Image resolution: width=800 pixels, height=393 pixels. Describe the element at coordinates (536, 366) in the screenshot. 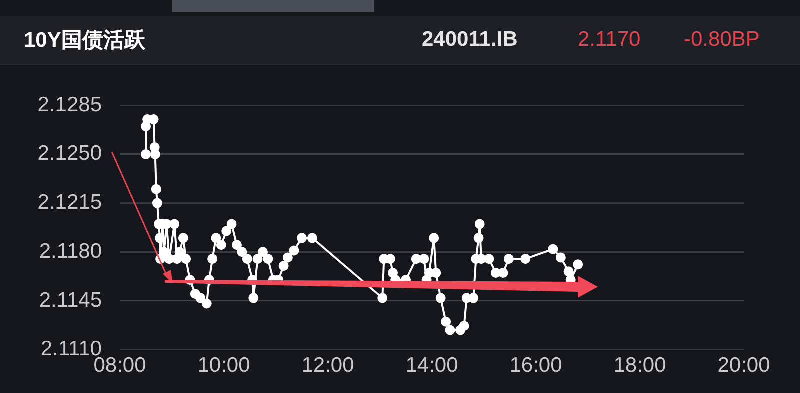

I see `x-tick-label: 16:00` at that location.